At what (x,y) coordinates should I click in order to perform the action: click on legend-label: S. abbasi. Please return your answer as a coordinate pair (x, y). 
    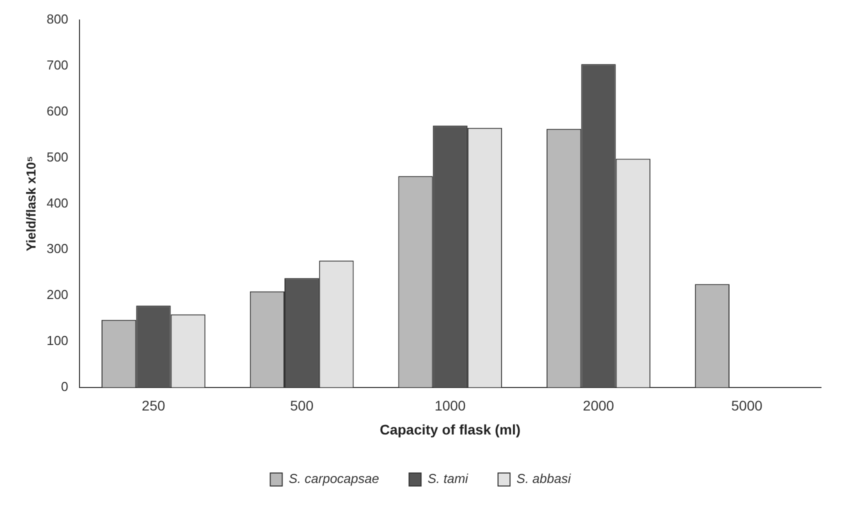
    Looking at the image, I should click on (544, 478).